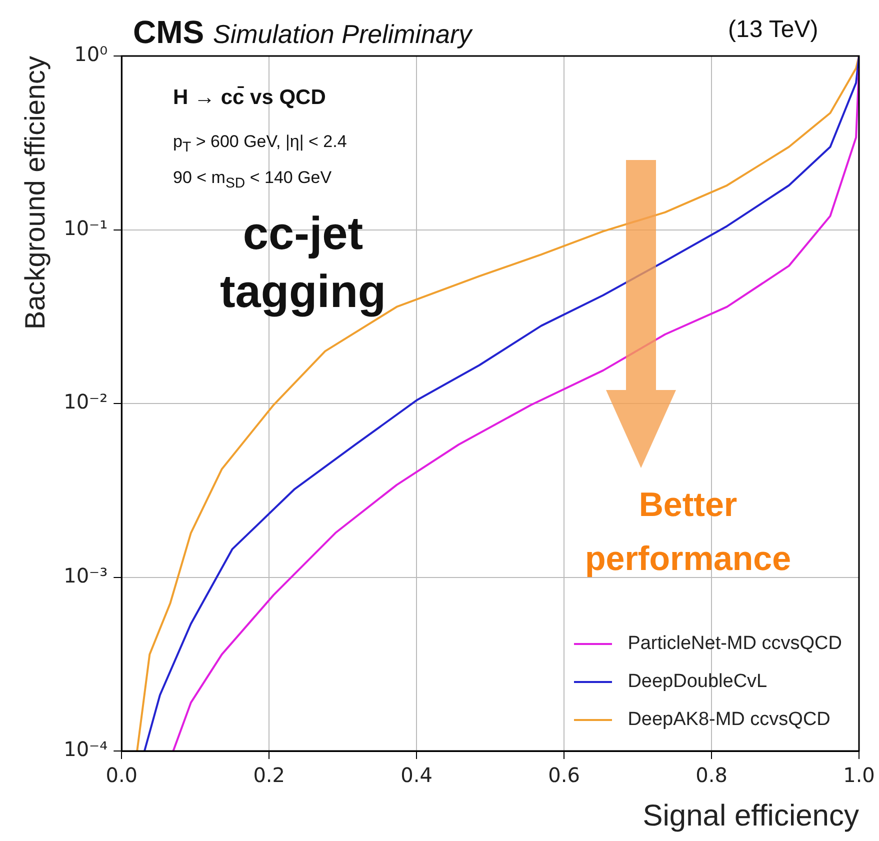 The image size is (879, 841). Describe the element at coordinates (735, 644) in the screenshot. I see `legend-label: ParticleNet-MD ccvsQCD` at that location.